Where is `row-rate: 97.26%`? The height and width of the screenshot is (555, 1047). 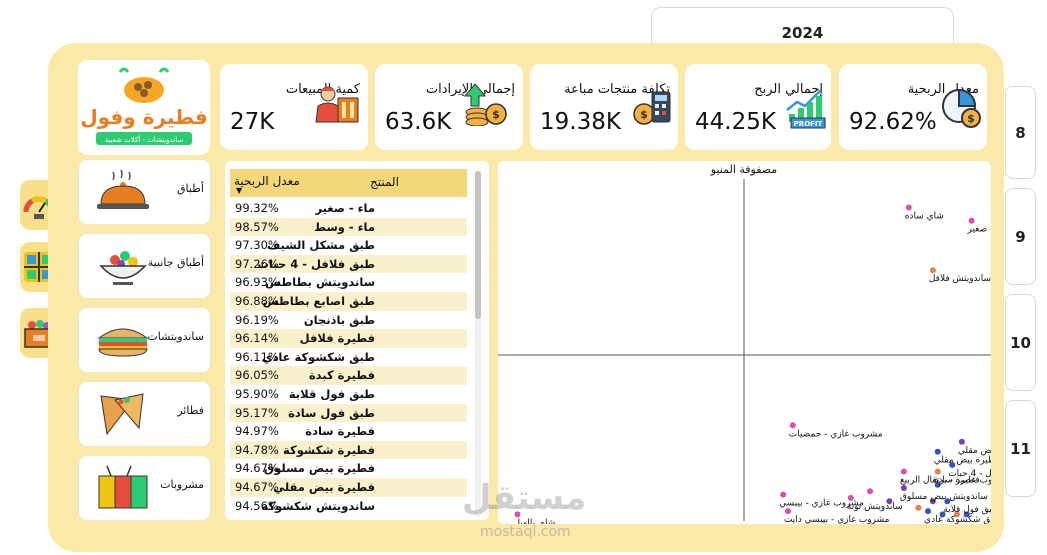 row-rate: 97.26% is located at coordinates (257, 263).